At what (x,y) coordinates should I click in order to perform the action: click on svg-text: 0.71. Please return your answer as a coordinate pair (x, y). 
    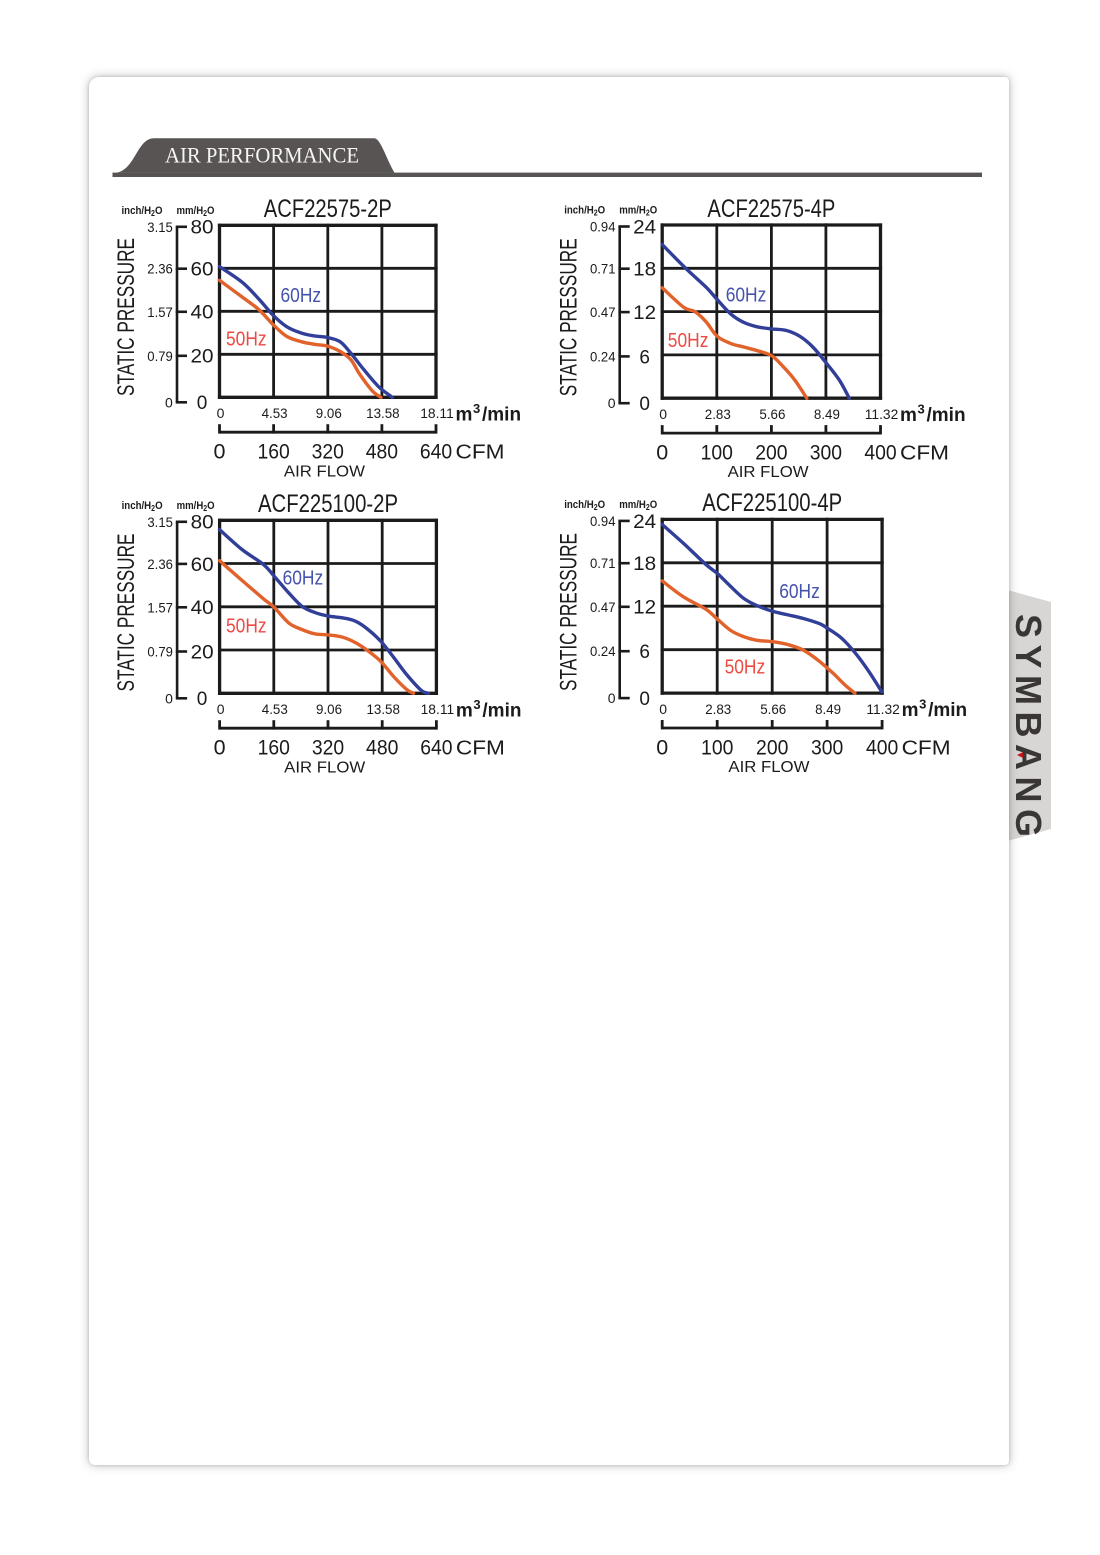
    Looking at the image, I should click on (603, 269).